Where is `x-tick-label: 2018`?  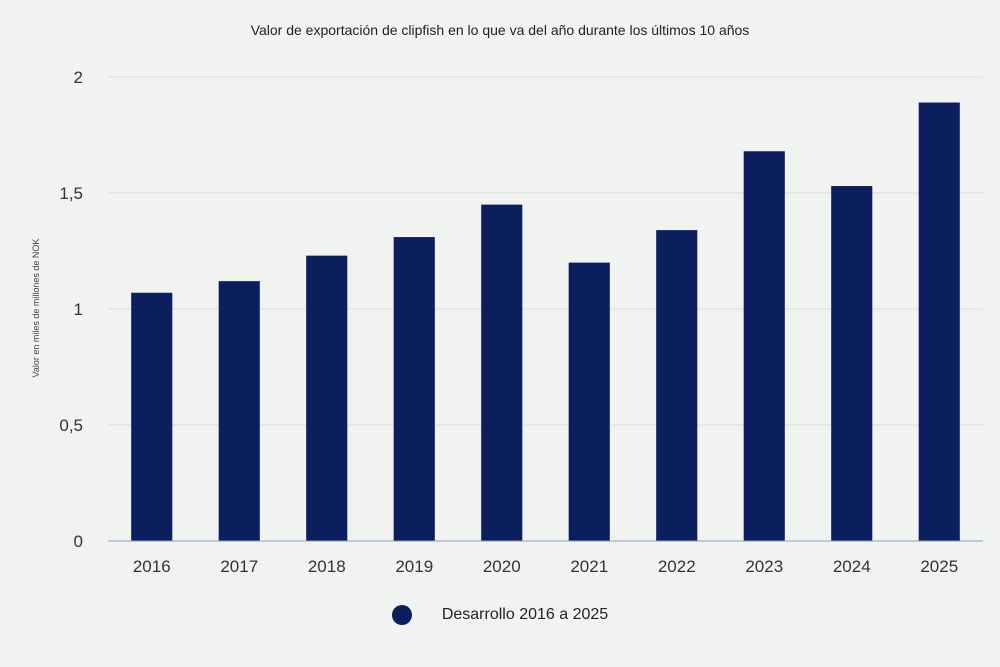
x-tick-label: 2018 is located at coordinates (327, 566).